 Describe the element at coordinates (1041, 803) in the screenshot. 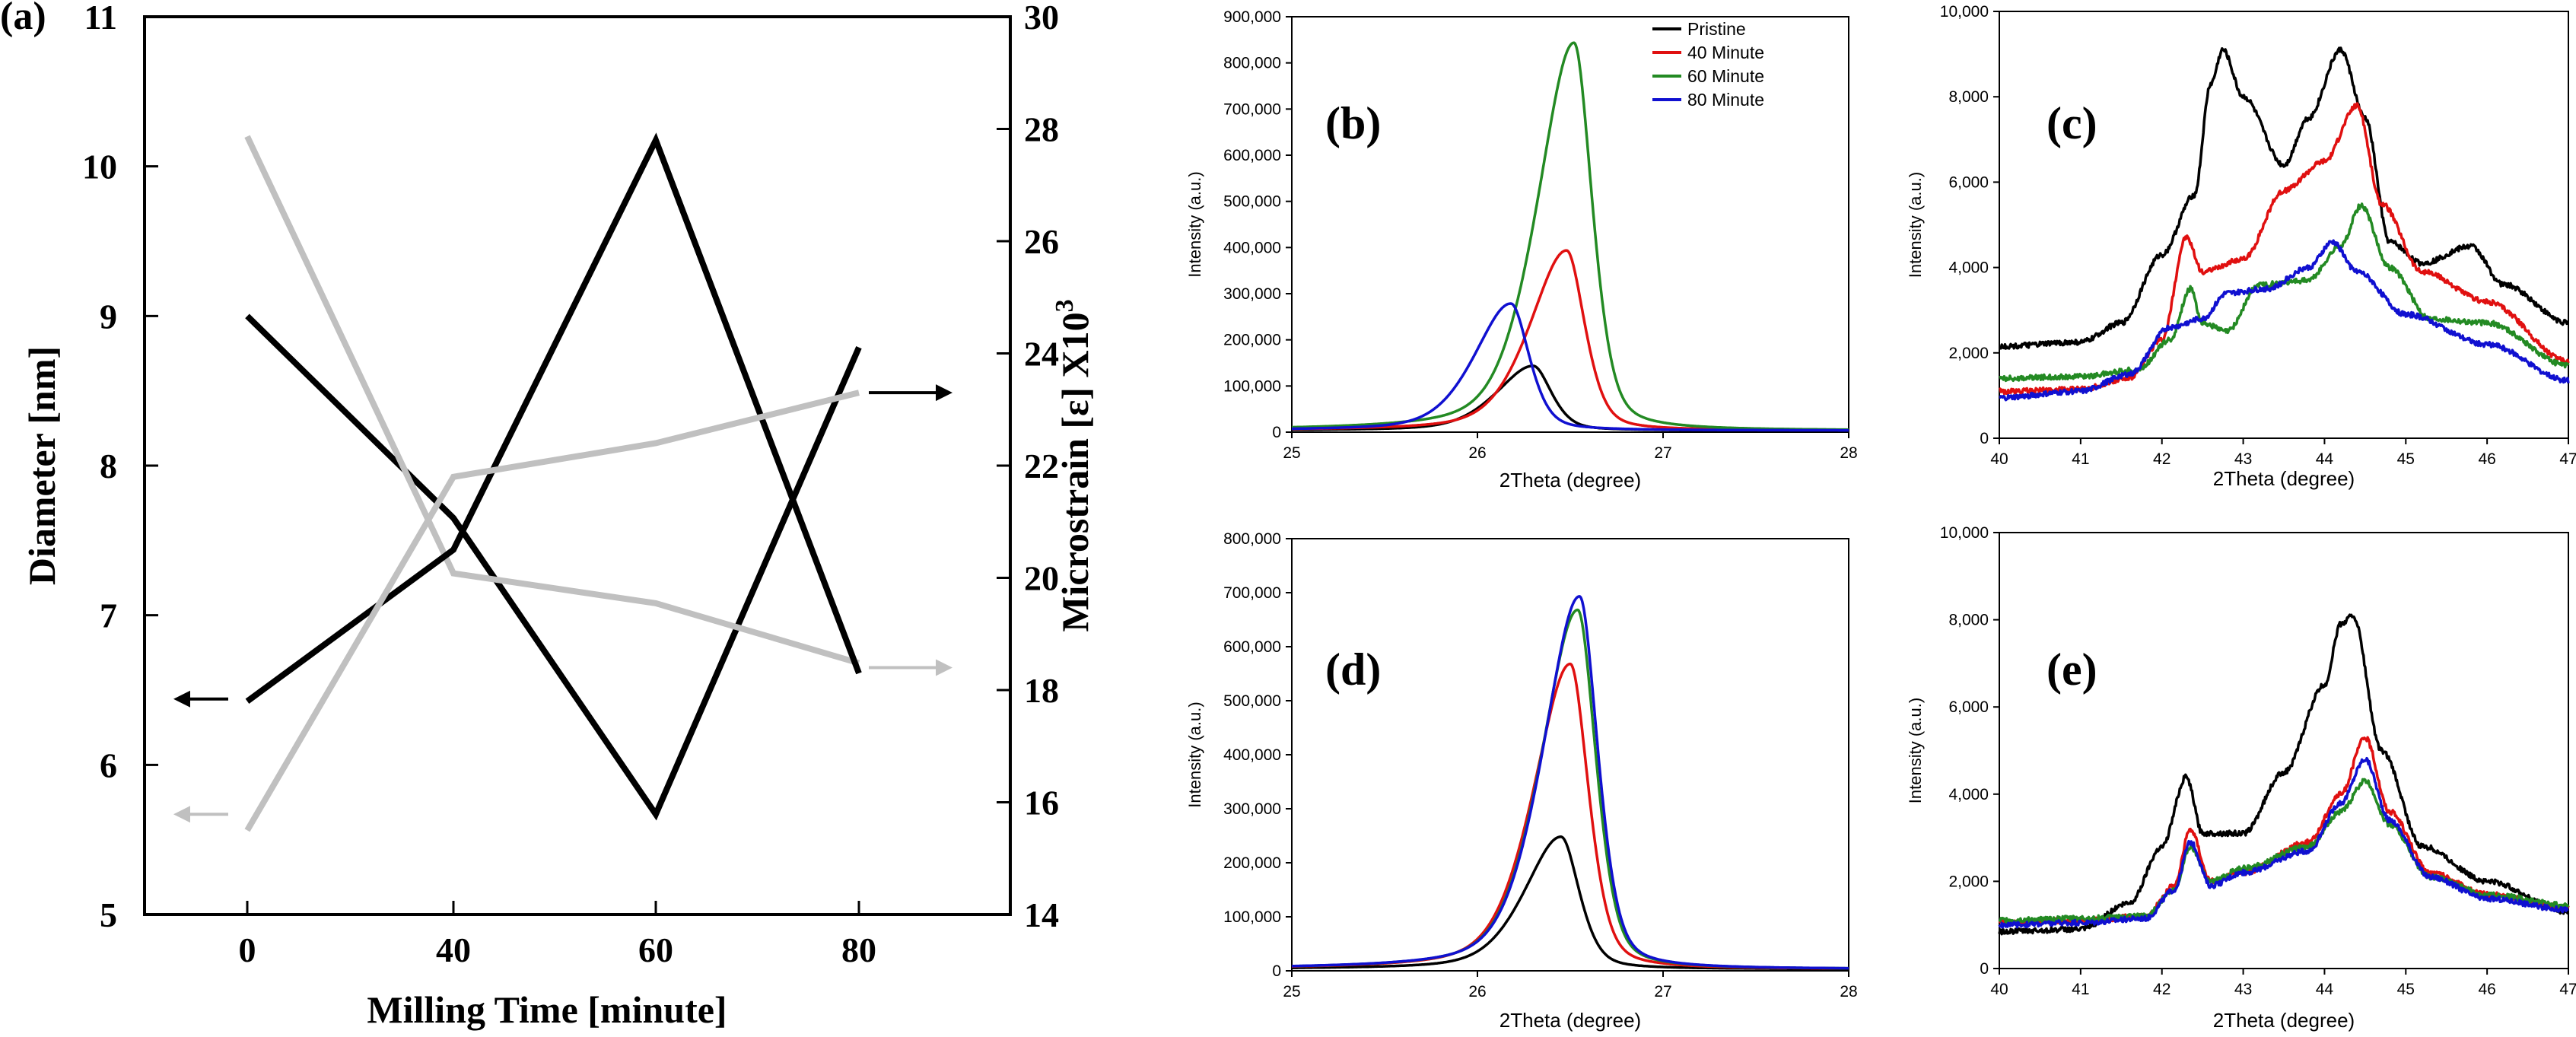

I see `y-right-tick-label: 16` at that location.